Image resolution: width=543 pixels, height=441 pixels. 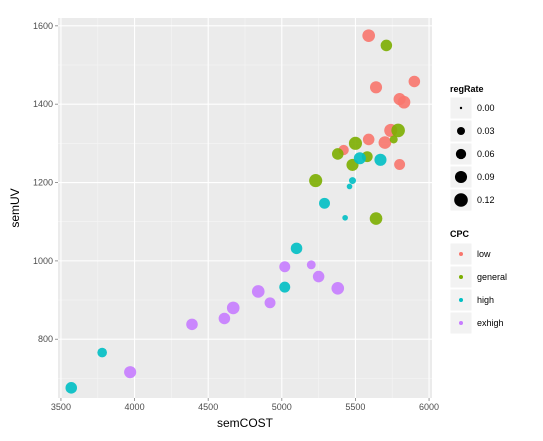 What do you see at coordinates (282, 407) in the screenshot?
I see `x-tick-label: 5000` at bounding box center [282, 407].